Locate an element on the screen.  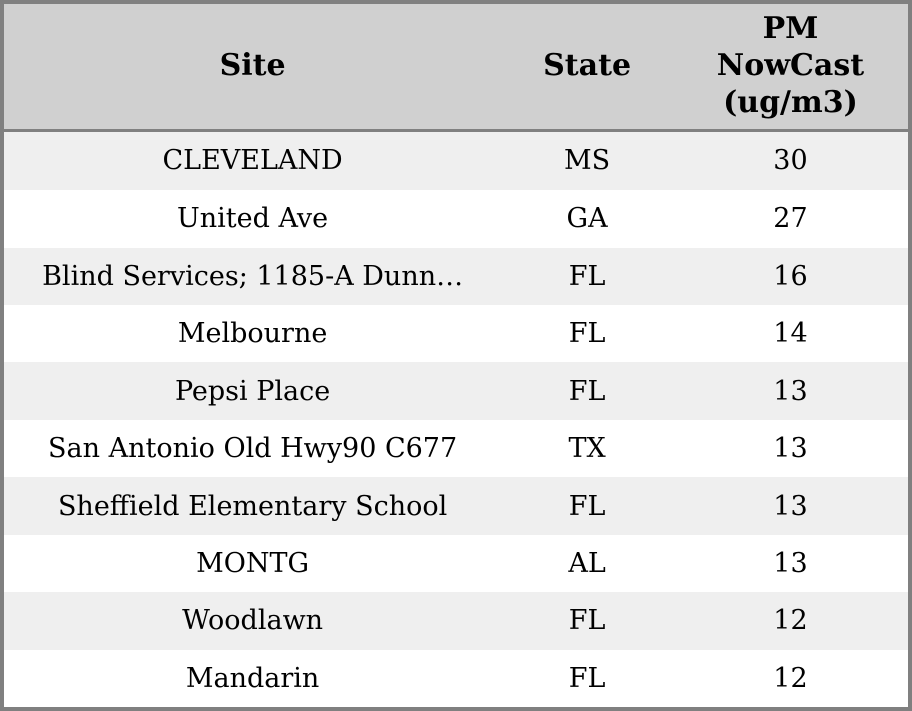
table-row: Mandarin FL 12 is located at coordinates (456, 678).